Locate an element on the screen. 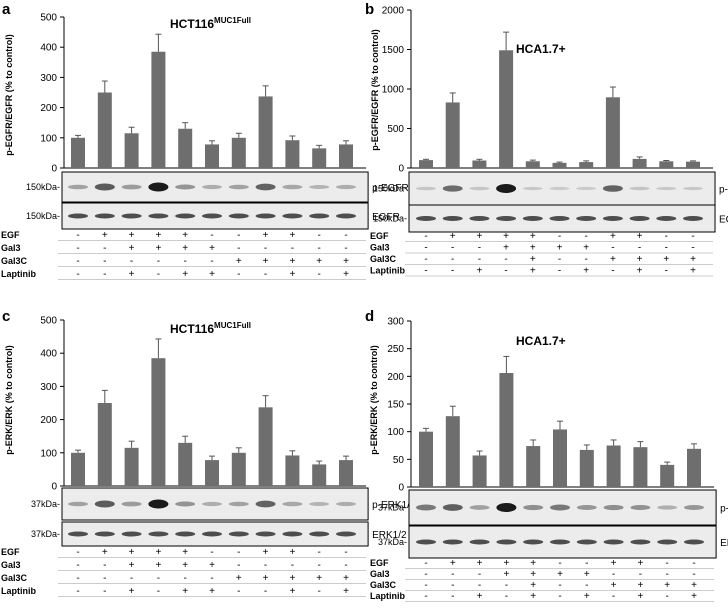 The height and width of the screenshot is (611, 728). y-tick-label: 2000 is located at coordinates (393, 11).